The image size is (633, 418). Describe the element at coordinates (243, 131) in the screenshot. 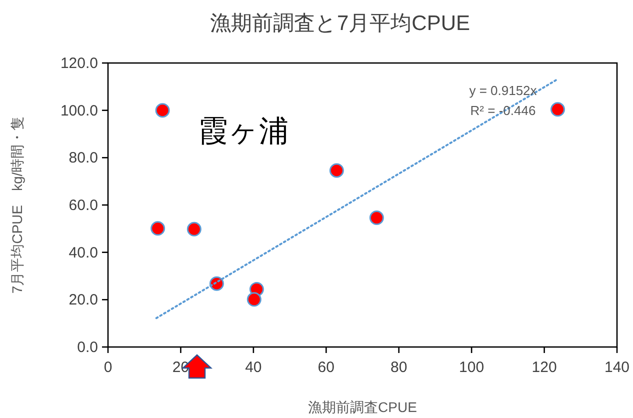

I see `annotation: 霞ヶ浦` at that location.